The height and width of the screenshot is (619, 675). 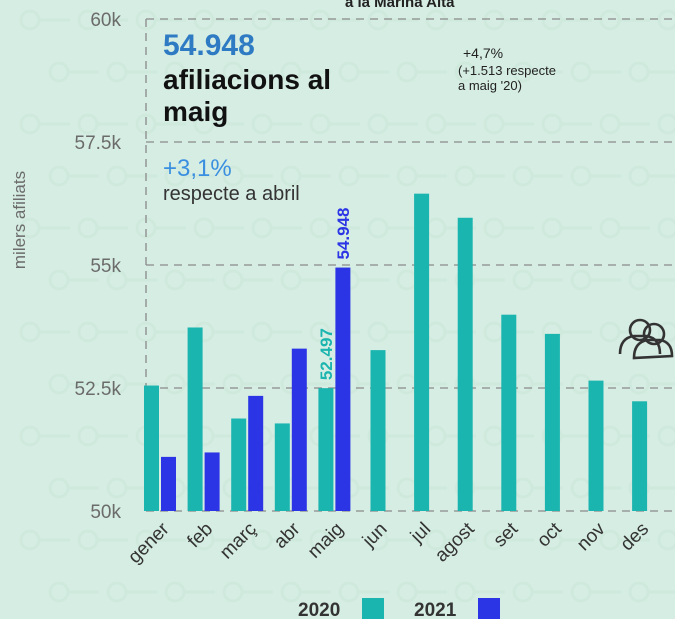 What do you see at coordinates (596, 445) in the screenshot?
I see `bar-2020-nov` at bounding box center [596, 445].